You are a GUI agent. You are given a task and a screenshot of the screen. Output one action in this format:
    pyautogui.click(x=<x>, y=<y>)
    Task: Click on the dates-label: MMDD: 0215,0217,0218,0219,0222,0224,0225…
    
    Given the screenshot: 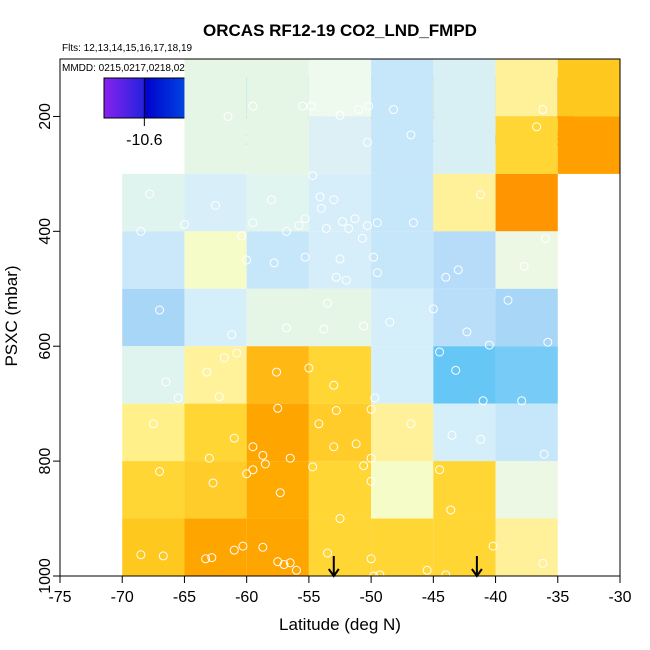 What is the action you would take?
    pyautogui.click(x=179, y=68)
    